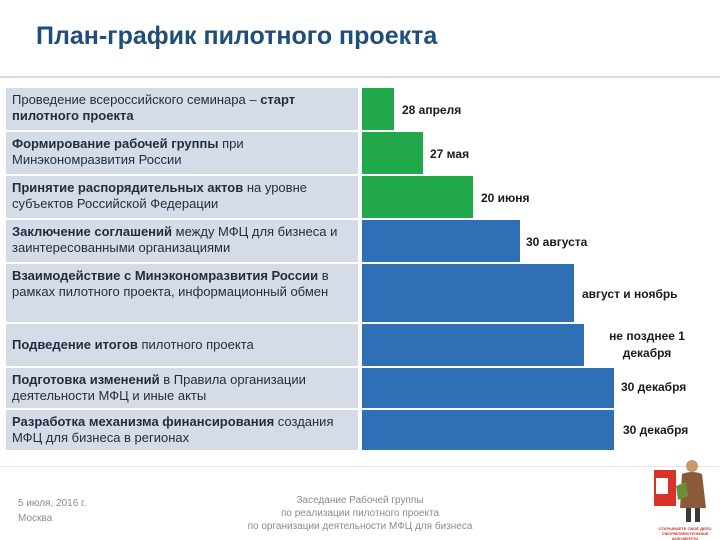 This screenshot has width=720, height=540. I want to click on deadline-date: 30 августа, so click(557, 242).